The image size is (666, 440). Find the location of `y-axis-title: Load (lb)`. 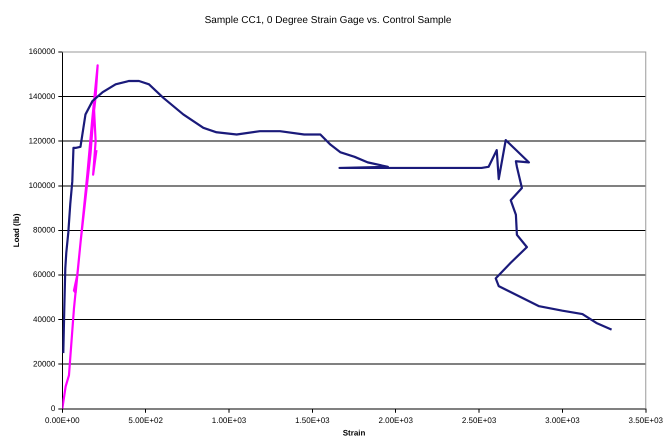

y-axis-title: Load (lb) is located at coordinates (17, 230).